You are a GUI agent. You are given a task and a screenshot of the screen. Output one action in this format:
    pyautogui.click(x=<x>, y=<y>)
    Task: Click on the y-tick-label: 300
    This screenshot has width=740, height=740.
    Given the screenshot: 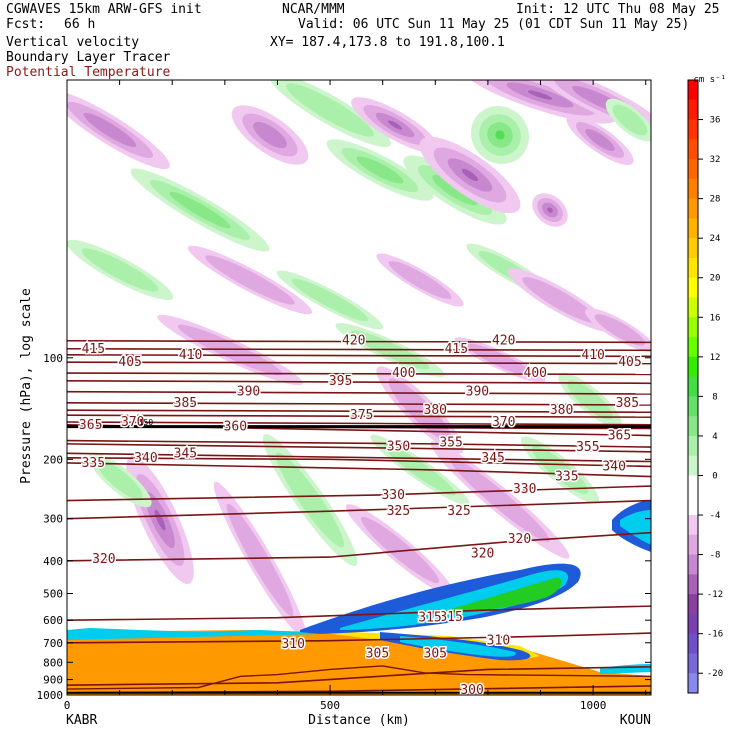 What is the action you would take?
    pyautogui.click(x=53, y=519)
    